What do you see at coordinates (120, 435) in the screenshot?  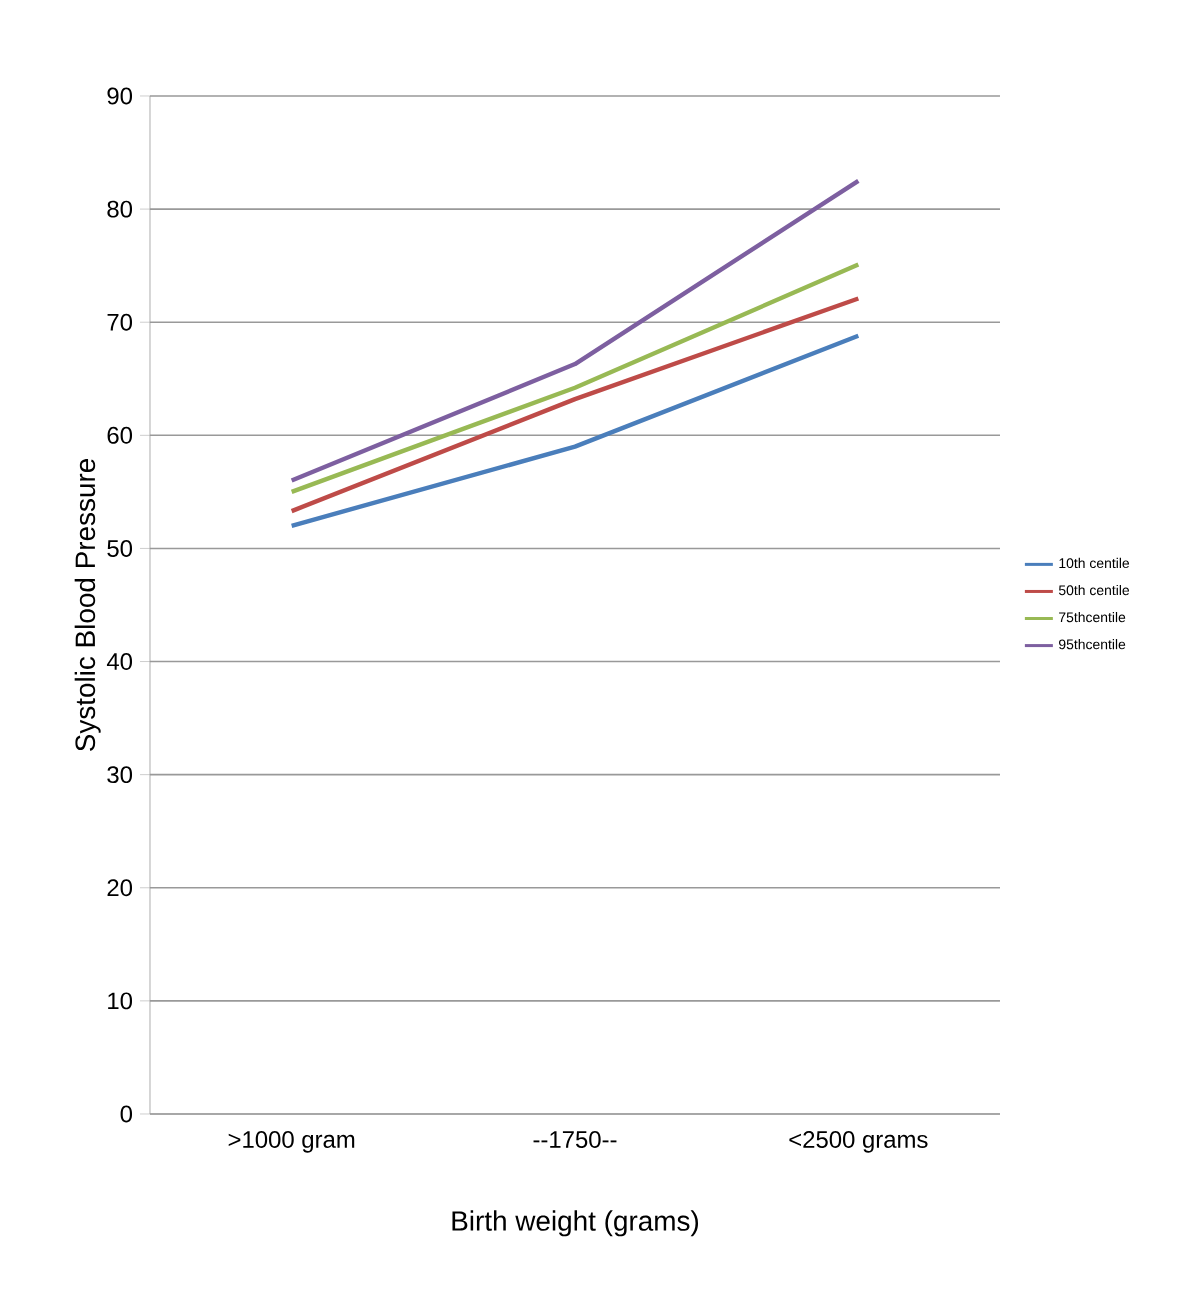 I see `y-tick-label: 60` at bounding box center [120, 435].